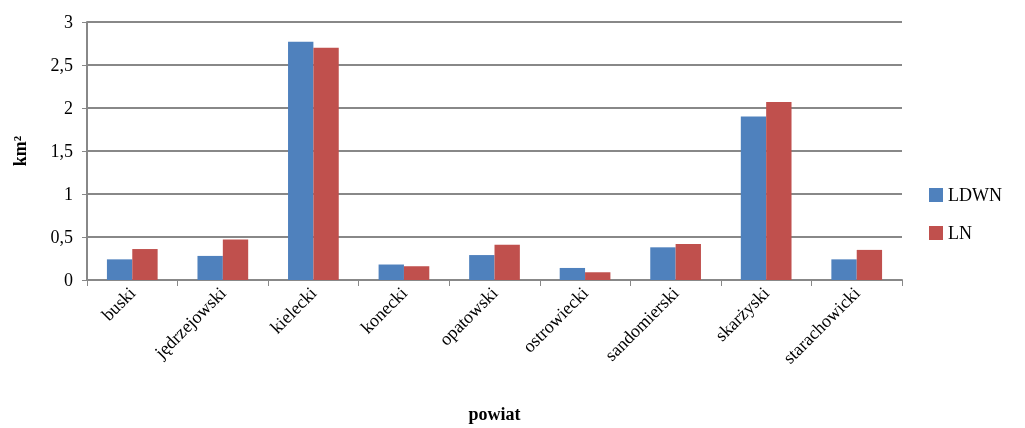  Describe the element at coordinates (61, 65) in the screenshot. I see `y-tick-label: 2,5` at that location.